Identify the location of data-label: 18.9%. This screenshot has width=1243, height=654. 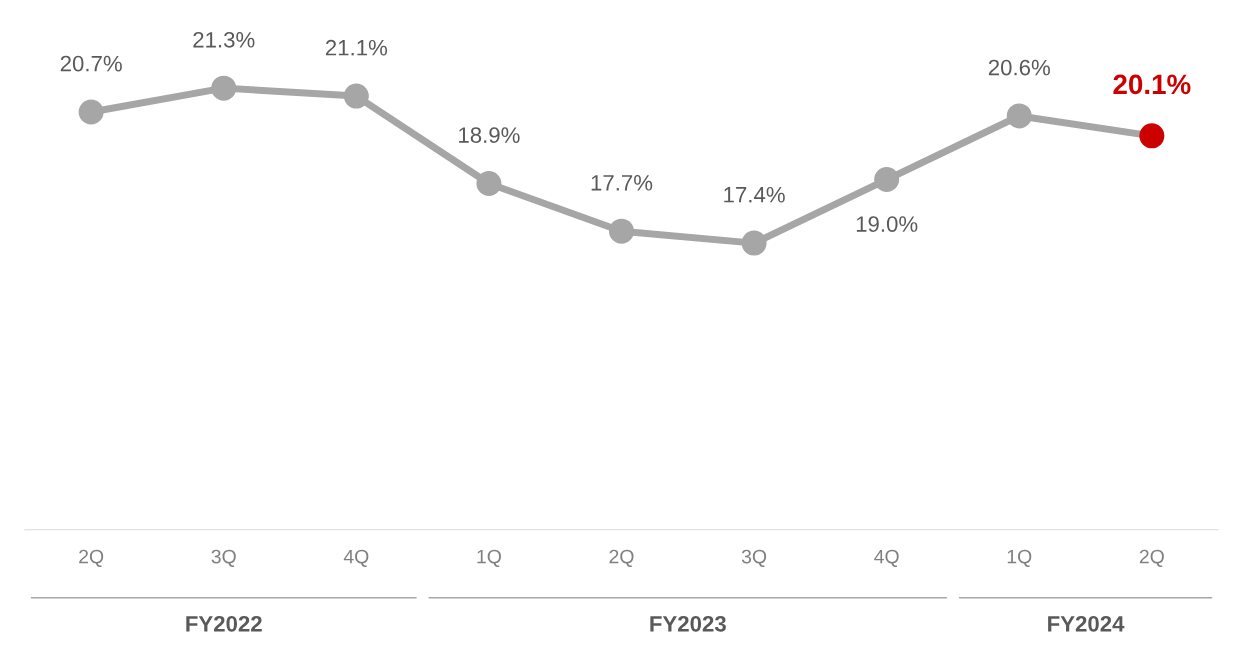
(489, 135).